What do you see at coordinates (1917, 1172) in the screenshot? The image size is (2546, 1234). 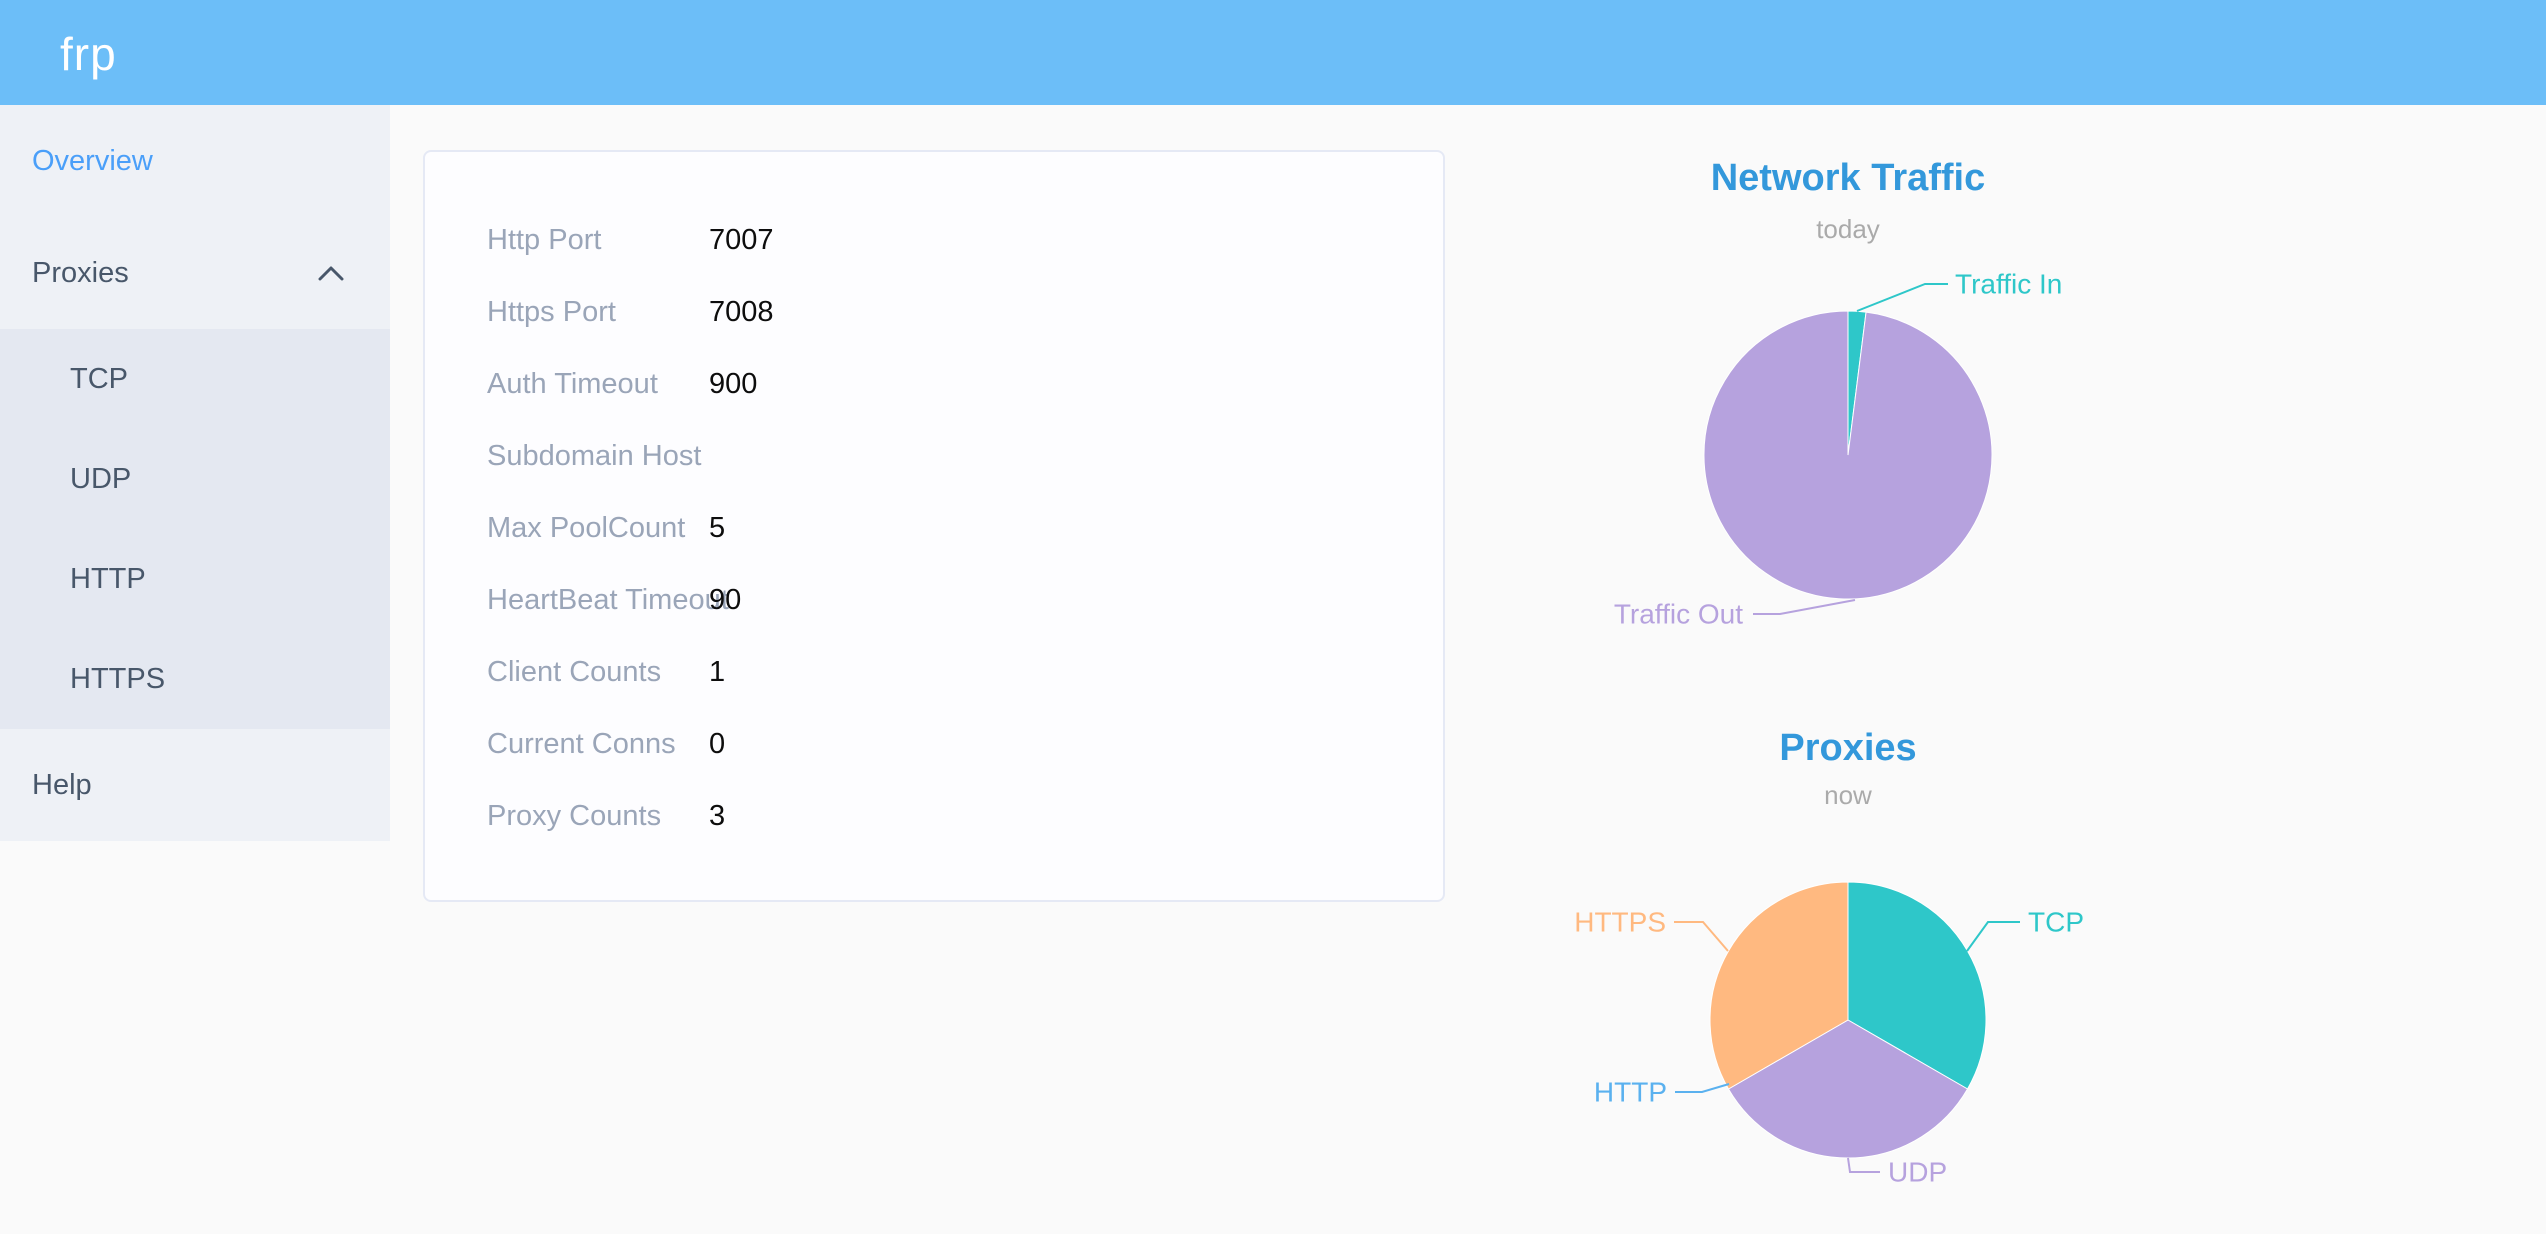 I see `udp-slice-label: UDP` at bounding box center [1917, 1172].